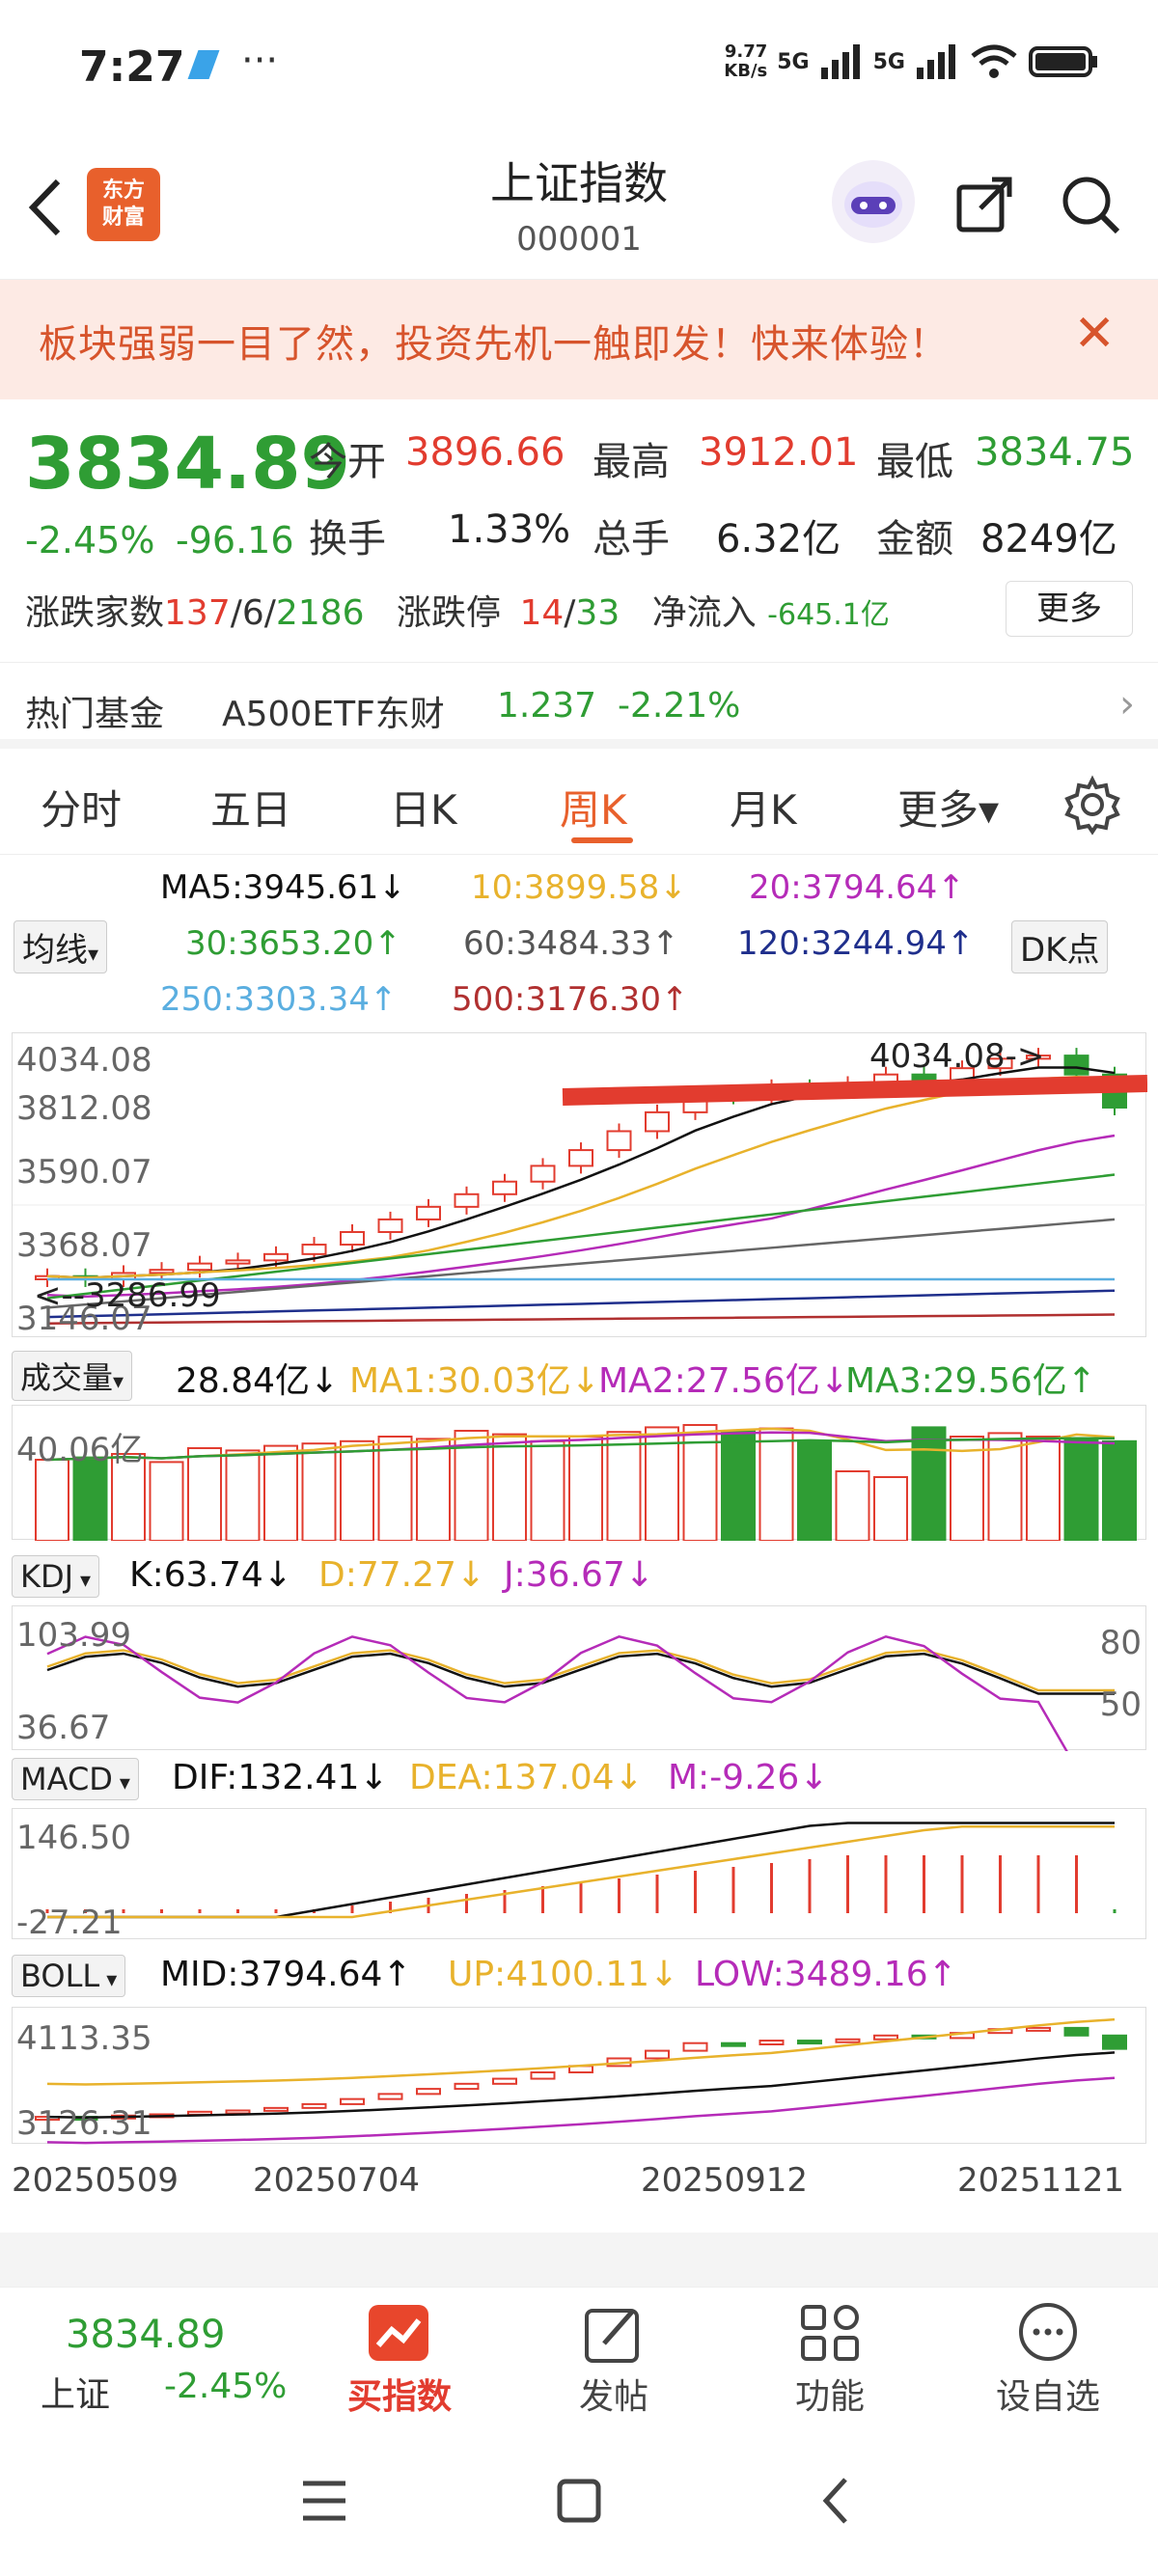  What do you see at coordinates (80, 1450) in the screenshot?
I see `volume-y-label: 40.06亿` at bounding box center [80, 1450].